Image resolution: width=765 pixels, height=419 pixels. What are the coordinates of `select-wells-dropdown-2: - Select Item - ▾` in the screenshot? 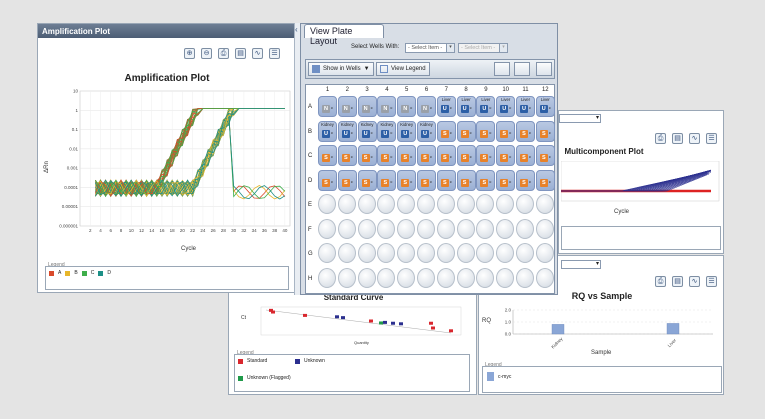 It's located at (483, 48).